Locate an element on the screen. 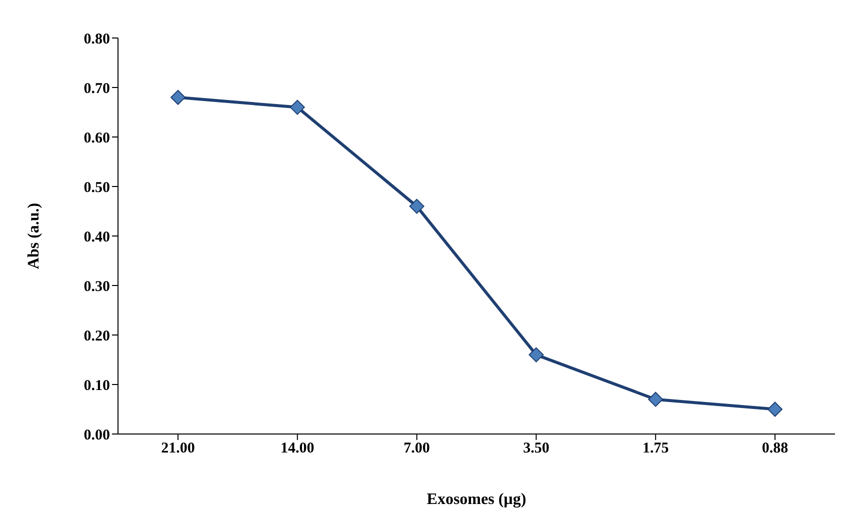 This screenshot has width=863, height=527. y-axis-title: Abs (a.u.) is located at coordinates (34, 236).